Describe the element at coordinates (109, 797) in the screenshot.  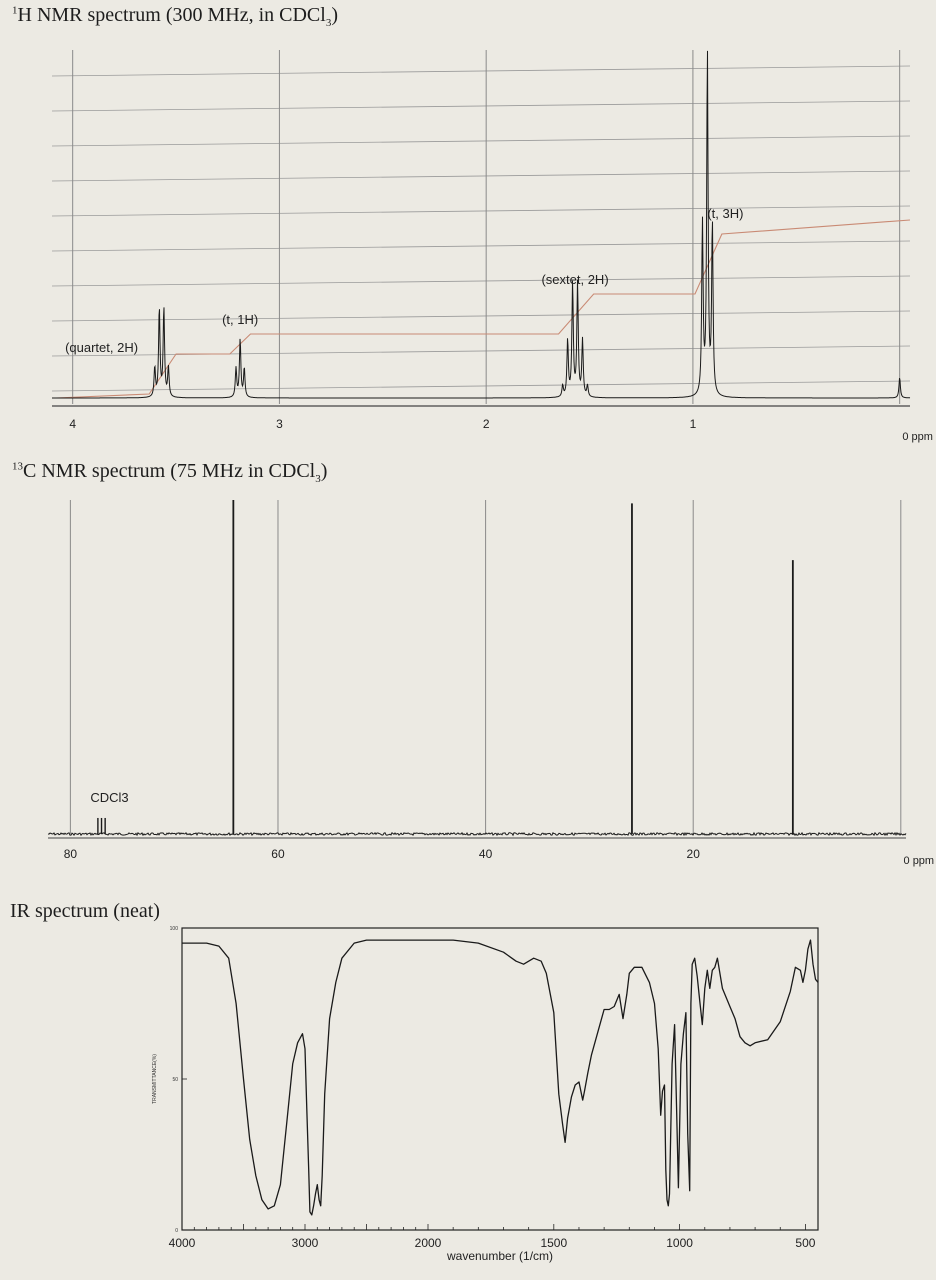
I see `c-nmr-peak-label: CDCl3` at that location.